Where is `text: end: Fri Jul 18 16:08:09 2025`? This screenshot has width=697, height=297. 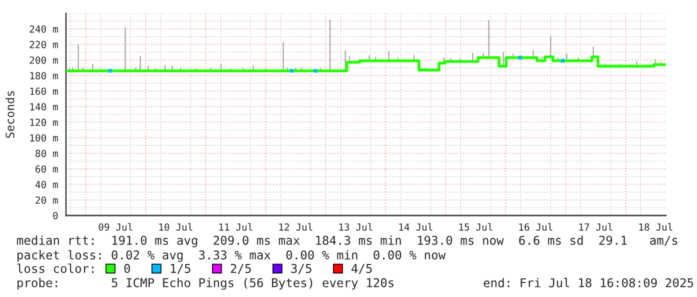
text: end: Fri Jul 18 16:08:09 2025 is located at coordinates (589, 283).